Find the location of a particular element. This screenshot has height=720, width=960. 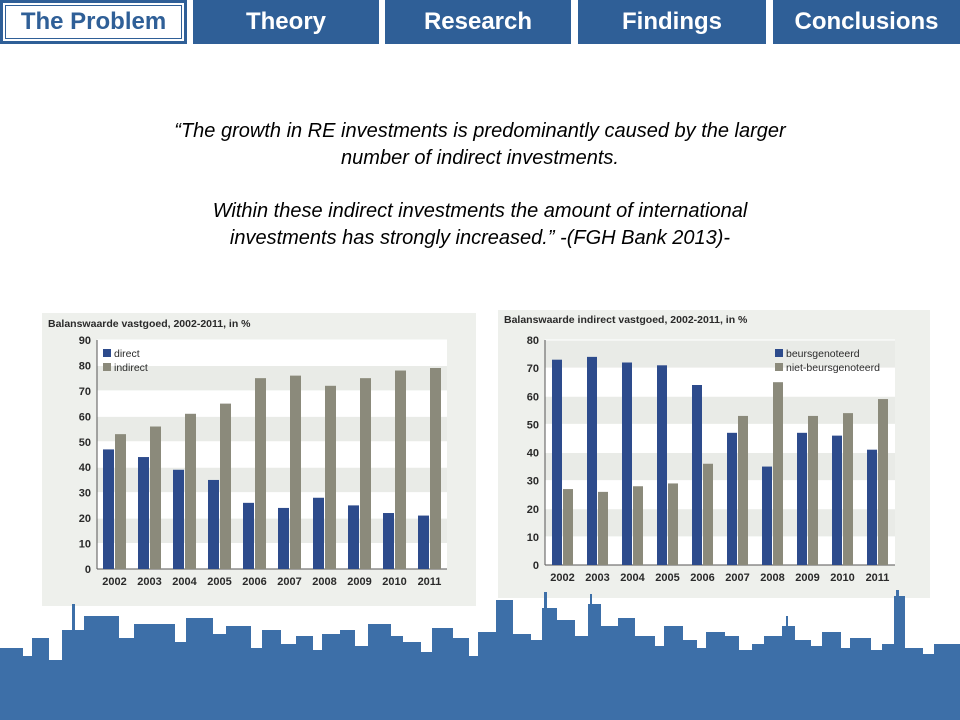

chart-1-bar-direct-2003 is located at coordinates (143, 513).